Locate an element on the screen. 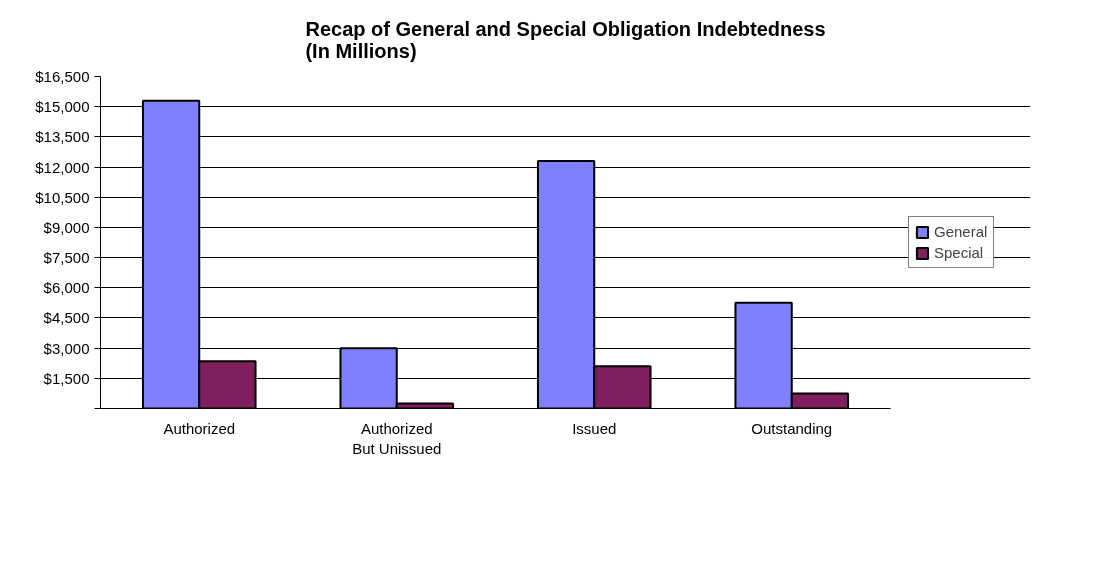 The height and width of the screenshot is (580, 1109). y-tick-label: $9,000 is located at coordinates (66, 227).